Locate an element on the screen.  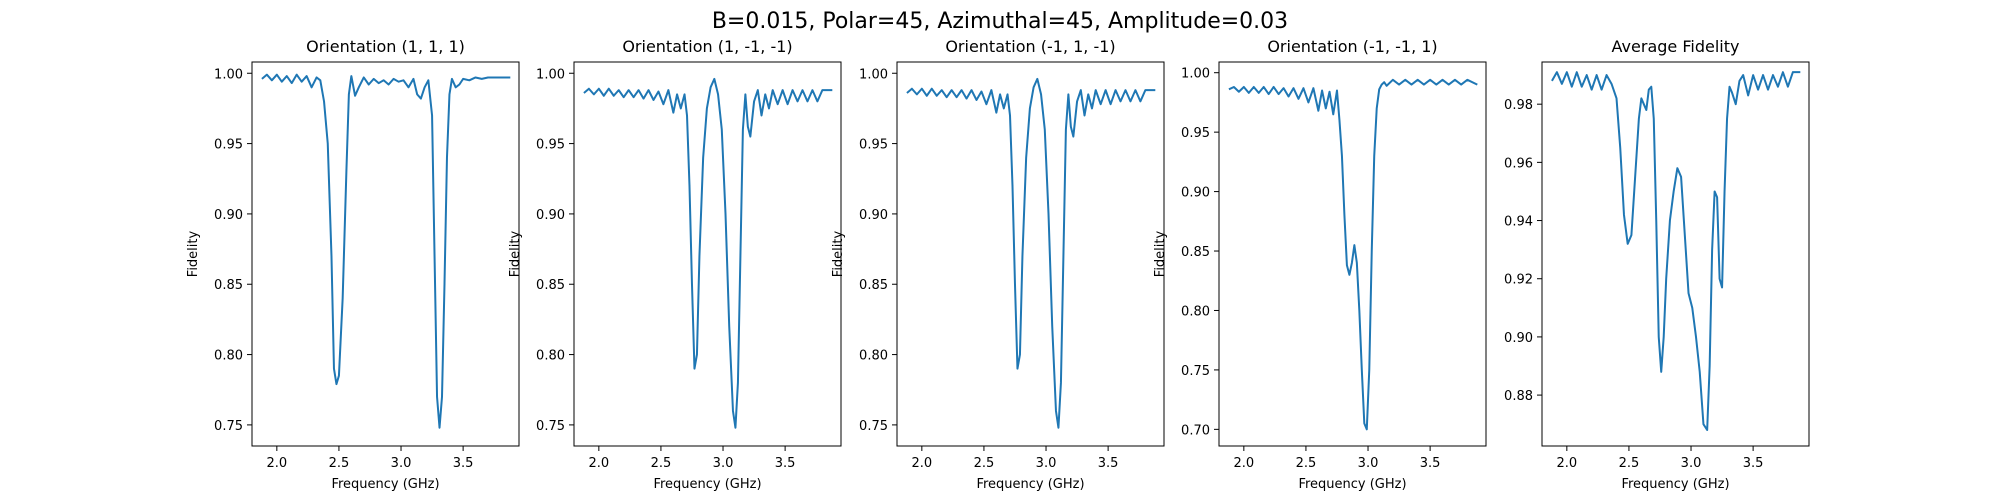
subplot-title: Orientation (-1, -1, 1) is located at coordinates (1352, 46).